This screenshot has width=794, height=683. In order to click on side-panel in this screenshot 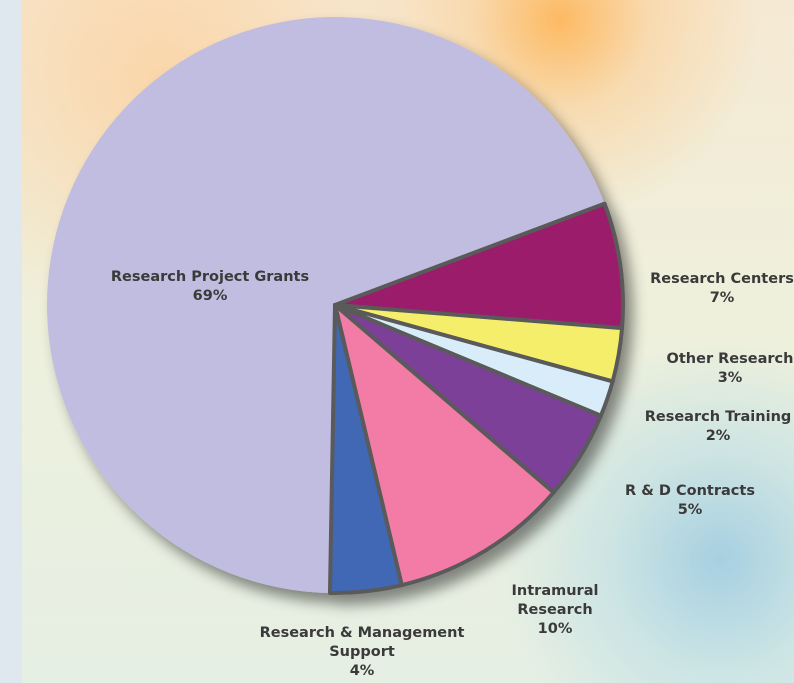, I will do `click(11, 341)`.